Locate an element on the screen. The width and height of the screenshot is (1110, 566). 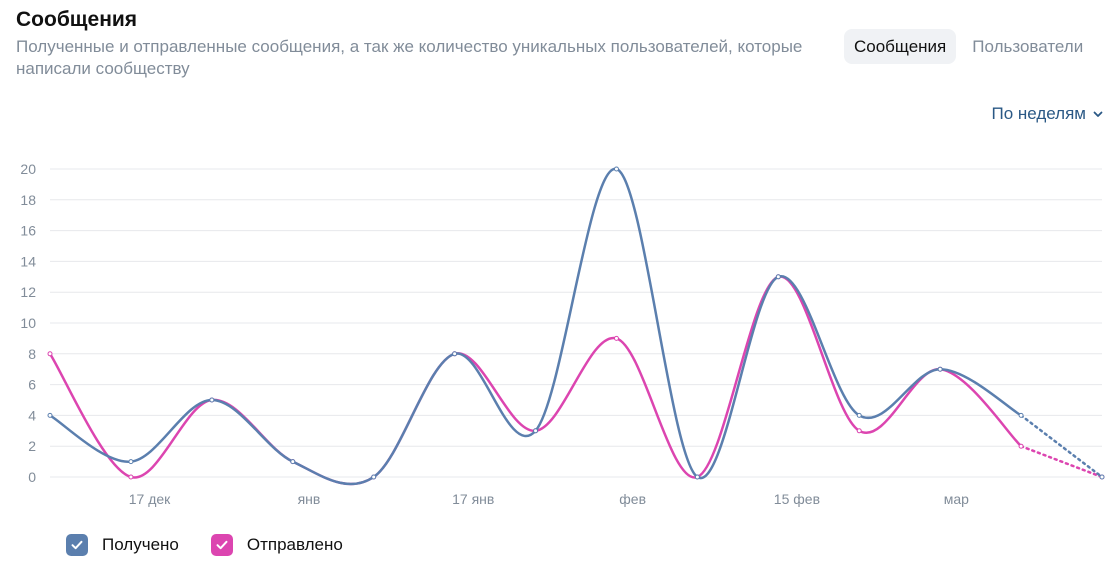
y-tick-label: 20 is located at coordinates (28, 169).